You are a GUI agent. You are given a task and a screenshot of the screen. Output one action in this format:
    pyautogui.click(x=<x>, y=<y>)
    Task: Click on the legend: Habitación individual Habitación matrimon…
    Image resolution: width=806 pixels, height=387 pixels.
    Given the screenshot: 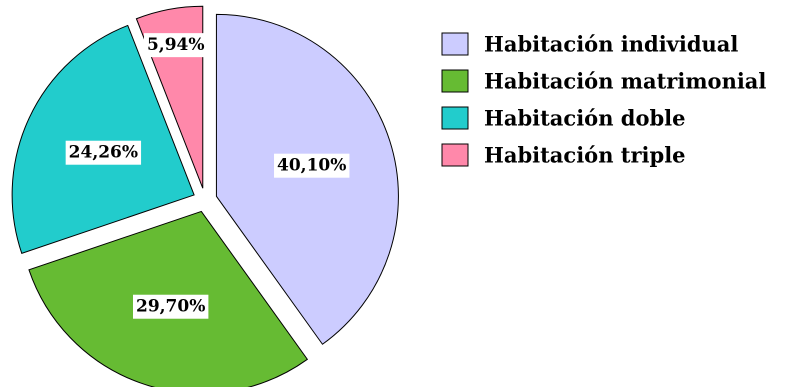 What is the action you would take?
    pyautogui.click(x=603, y=100)
    